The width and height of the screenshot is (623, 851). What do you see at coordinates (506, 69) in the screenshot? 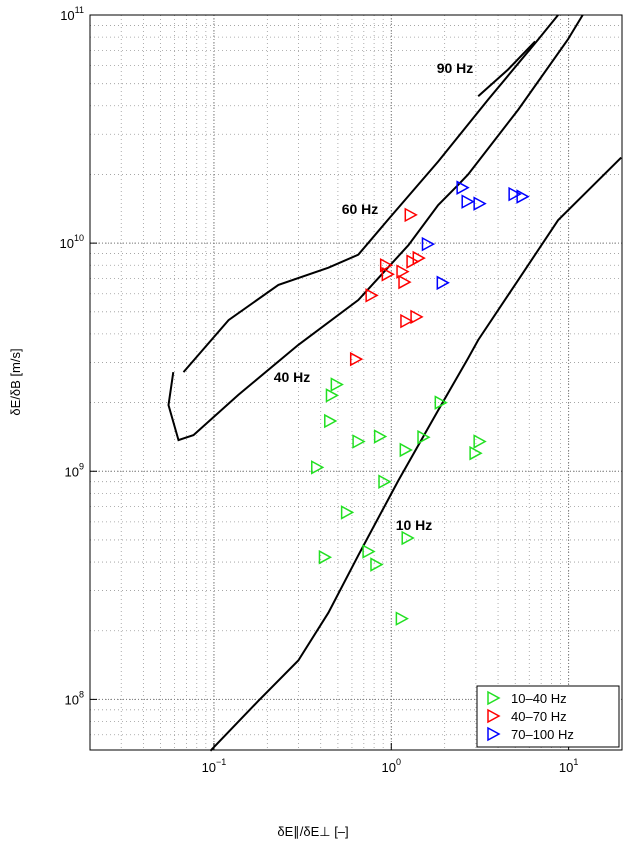
I see `curve` at bounding box center [506, 69].